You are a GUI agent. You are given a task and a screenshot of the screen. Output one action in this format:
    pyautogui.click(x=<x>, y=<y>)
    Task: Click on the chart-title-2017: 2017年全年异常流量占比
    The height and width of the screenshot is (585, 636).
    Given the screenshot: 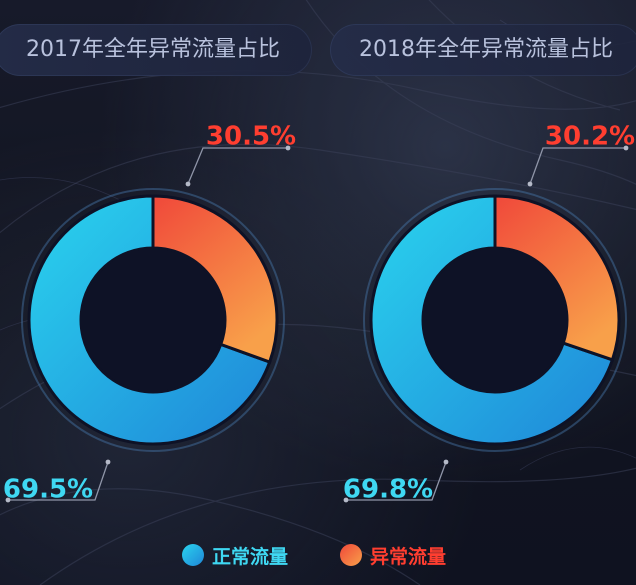 What is the action you would take?
    pyautogui.click(x=156, y=50)
    